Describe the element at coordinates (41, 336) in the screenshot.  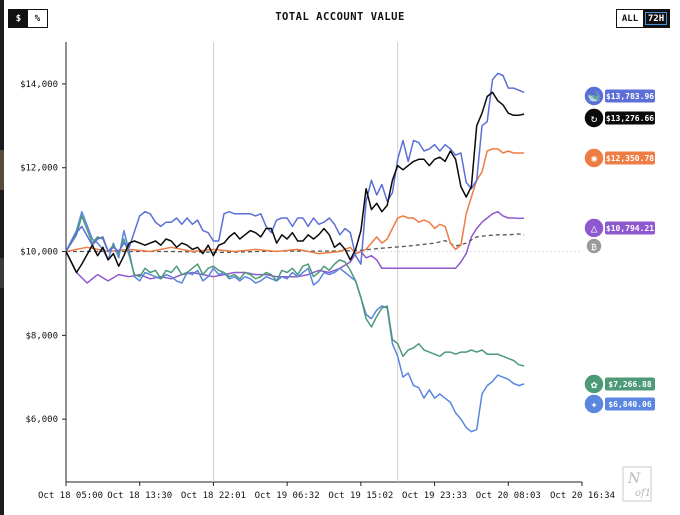
I see `y-tick-label: $8,000` at that location.